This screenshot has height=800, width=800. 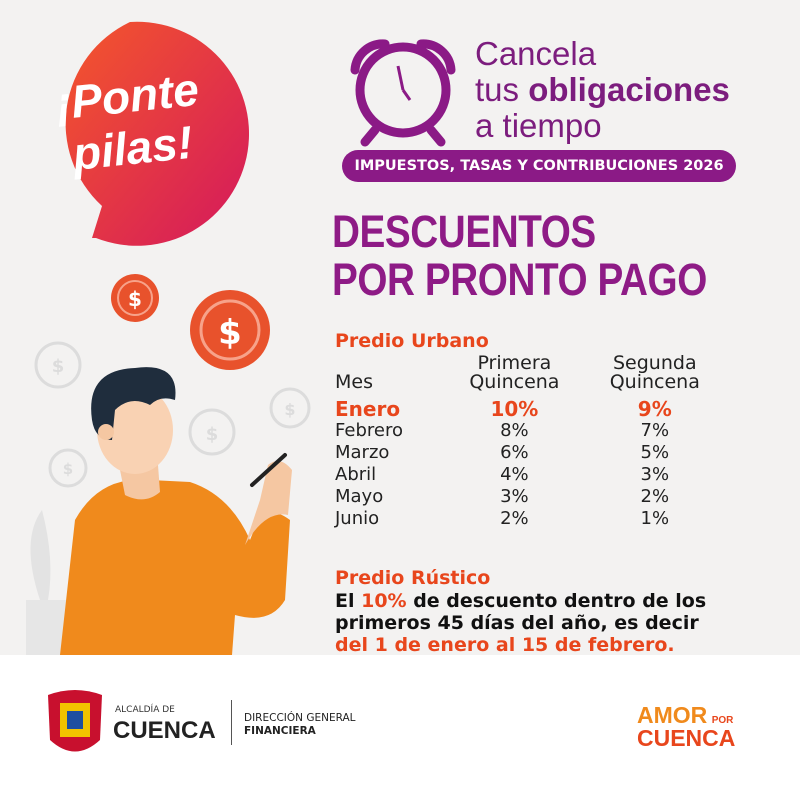 I want to click on department: DIRECCIÓN GENERAL FINANCIERA, so click(x=300, y=725).